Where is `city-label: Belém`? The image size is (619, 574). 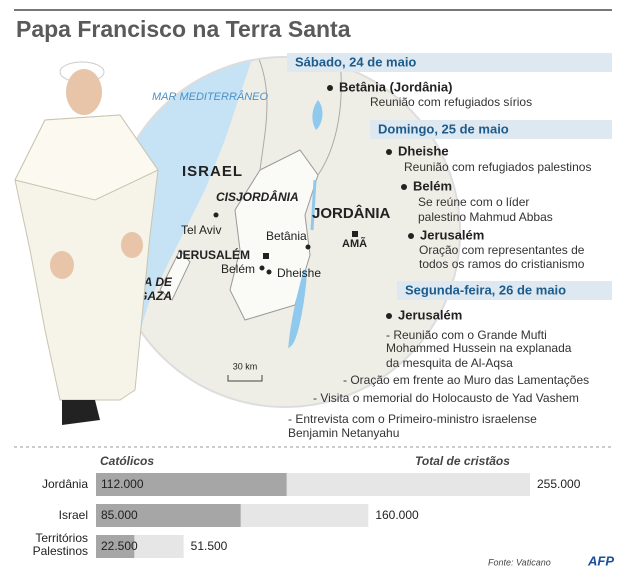 city-label: Belém is located at coordinates (238, 269).